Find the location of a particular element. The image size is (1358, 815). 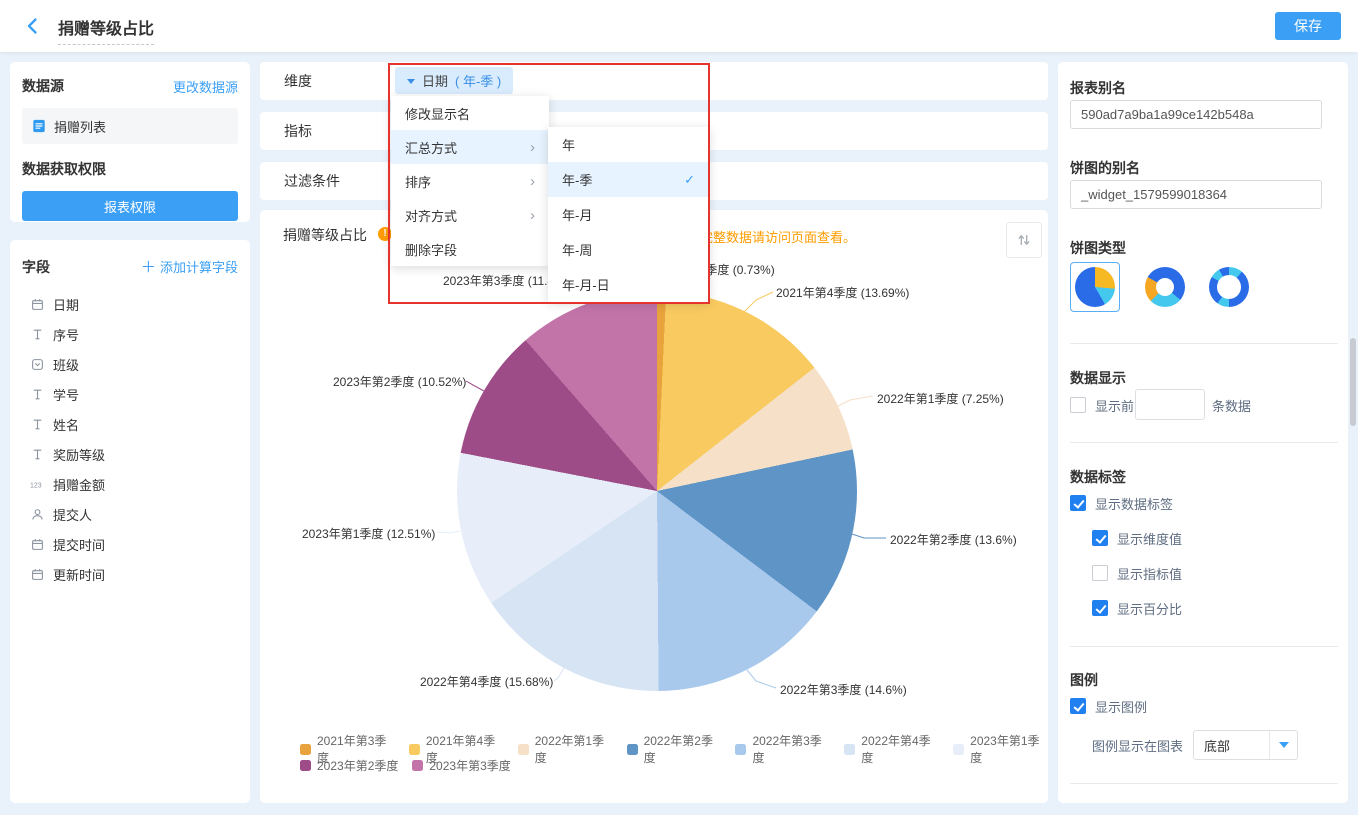

user-icon is located at coordinates (37, 514).